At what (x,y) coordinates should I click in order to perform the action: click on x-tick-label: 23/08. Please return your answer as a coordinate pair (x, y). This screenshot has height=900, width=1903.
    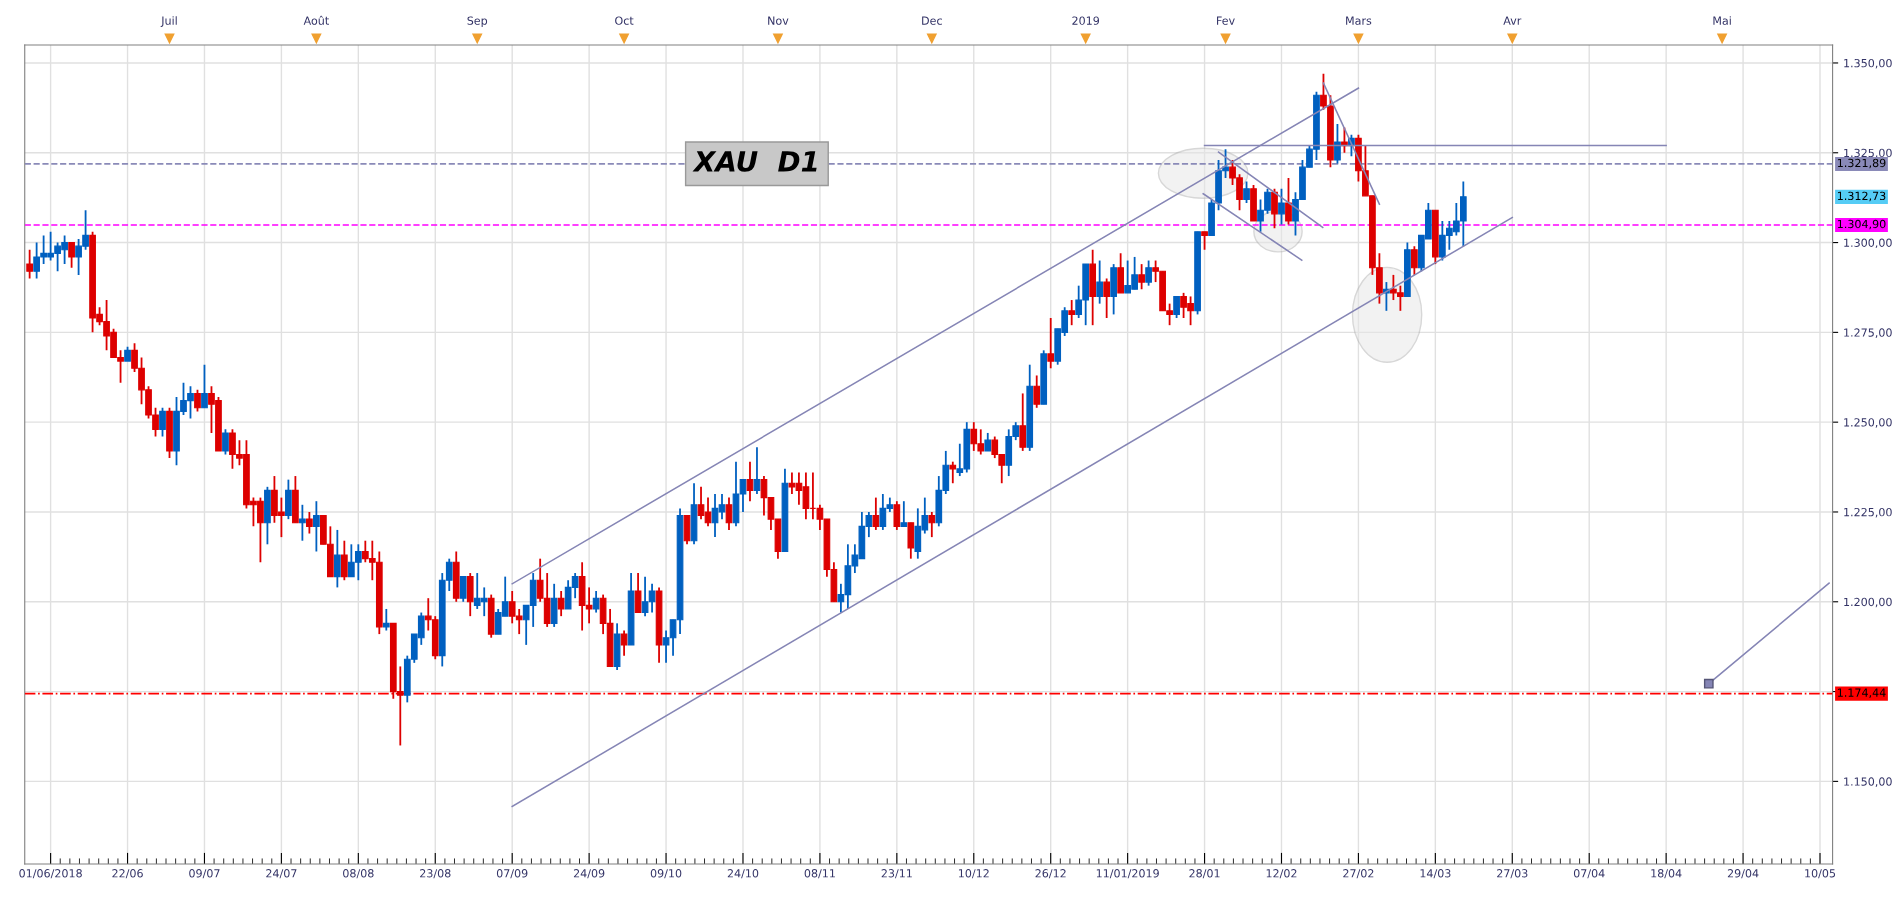
    Looking at the image, I should click on (435, 874).